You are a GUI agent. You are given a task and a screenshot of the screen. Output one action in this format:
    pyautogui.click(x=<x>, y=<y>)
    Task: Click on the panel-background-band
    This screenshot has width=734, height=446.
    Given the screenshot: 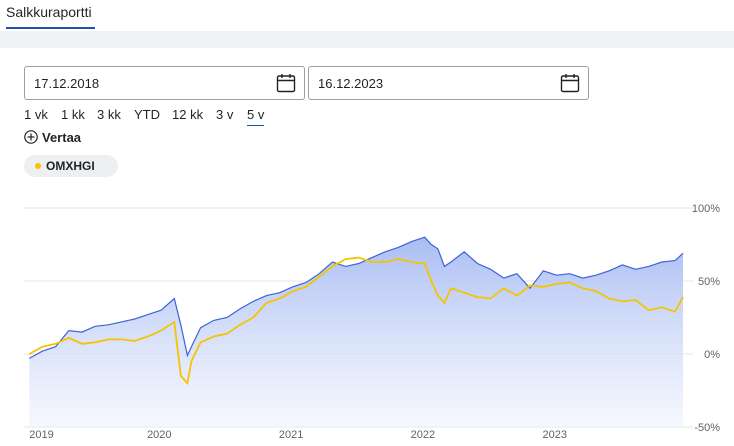 What is the action you would take?
    pyautogui.click(x=367, y=39)
    